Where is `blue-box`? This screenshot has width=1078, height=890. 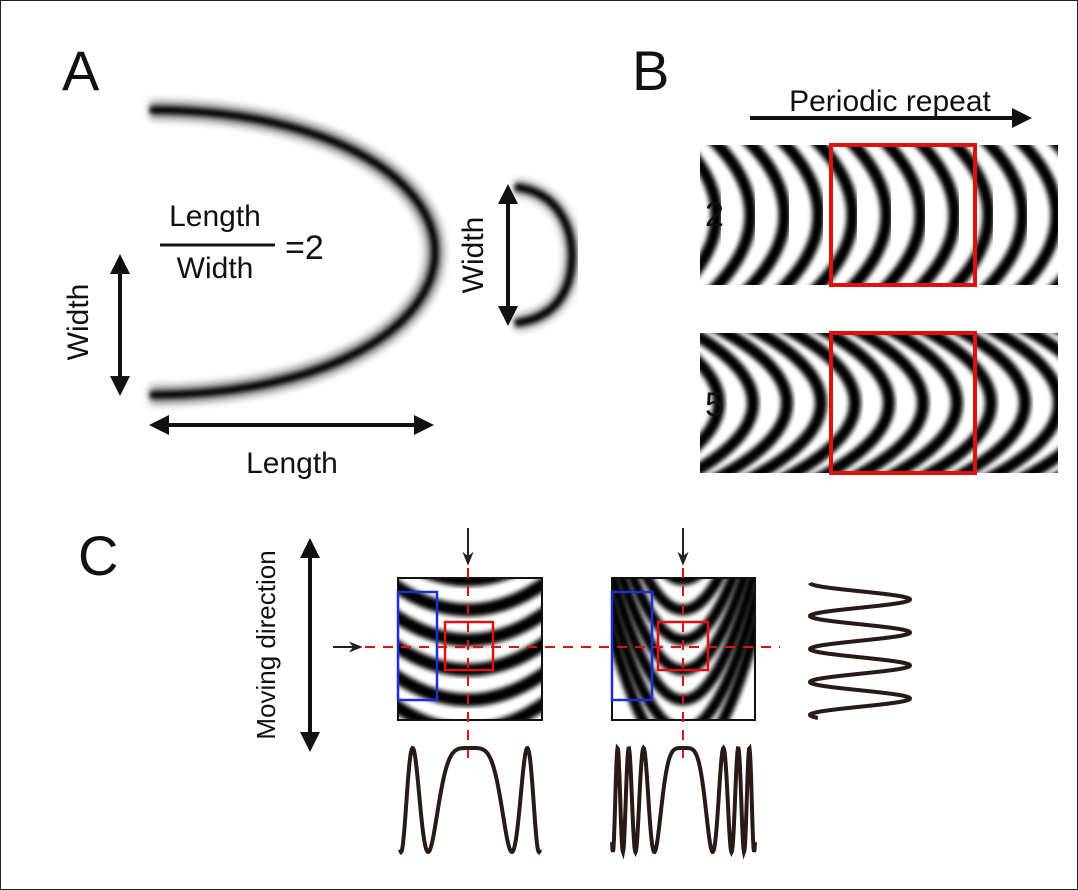
blue-box is located at coordinates (632, 646).